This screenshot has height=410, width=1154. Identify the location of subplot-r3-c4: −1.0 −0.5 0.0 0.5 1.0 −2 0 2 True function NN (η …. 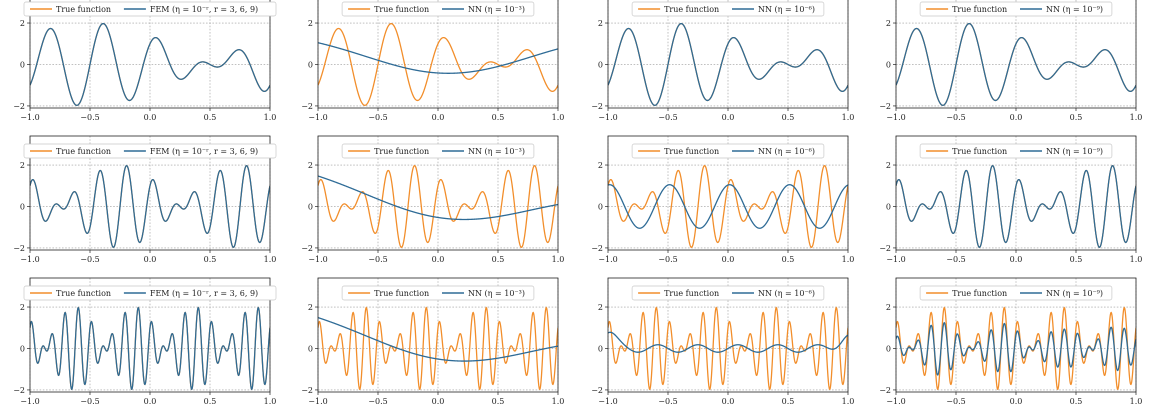
(1010, 341).